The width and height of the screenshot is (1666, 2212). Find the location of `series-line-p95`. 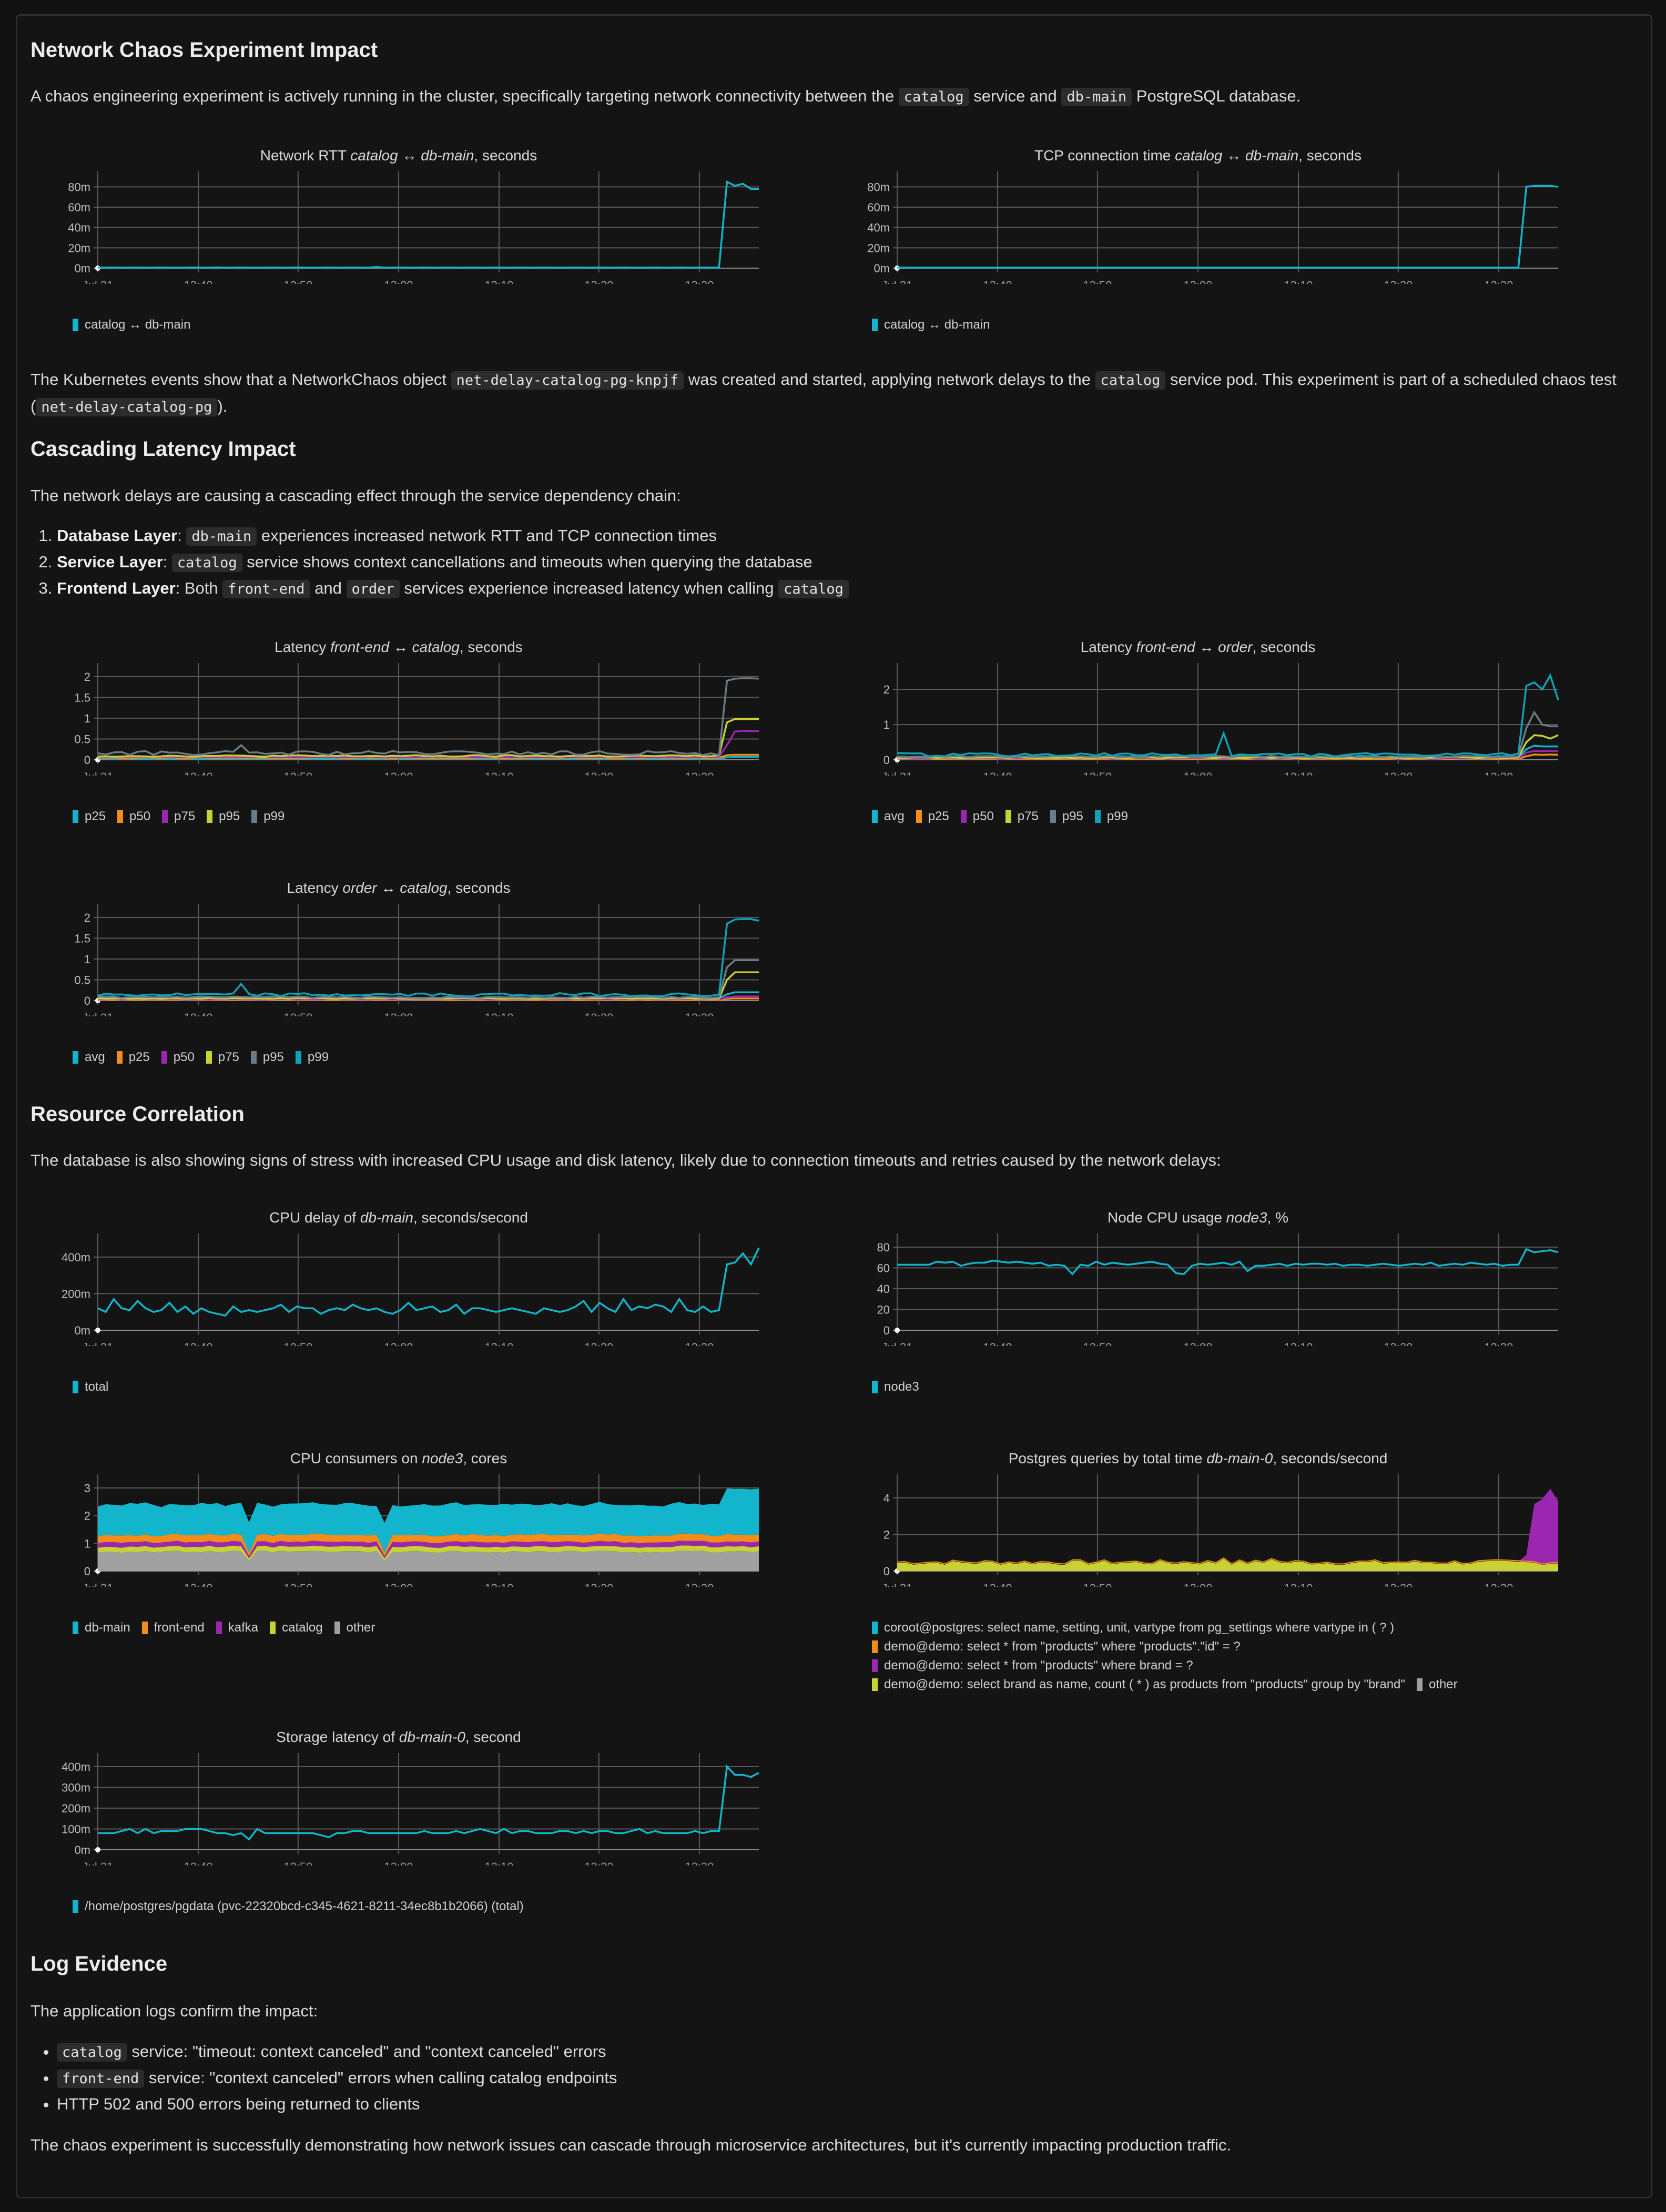

series-line-p95 is located at coordinates (428, 738).